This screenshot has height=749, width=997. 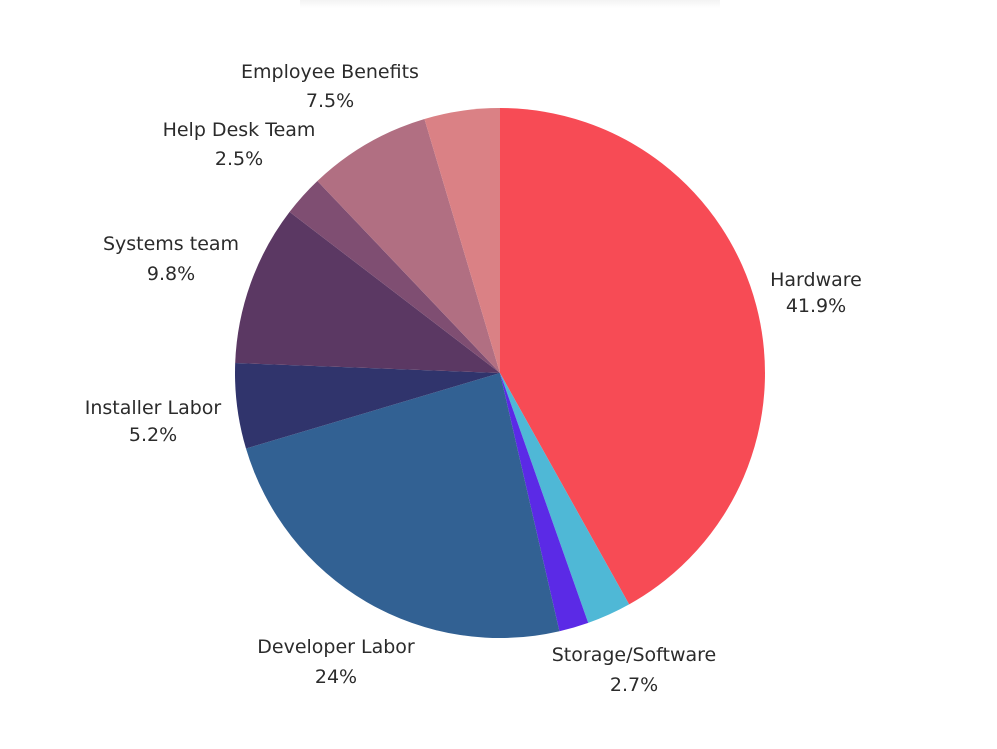 What do you see at coordinates (510, 4) in the screenshot?
I see `top-shade` at bounding box center [510, 4].